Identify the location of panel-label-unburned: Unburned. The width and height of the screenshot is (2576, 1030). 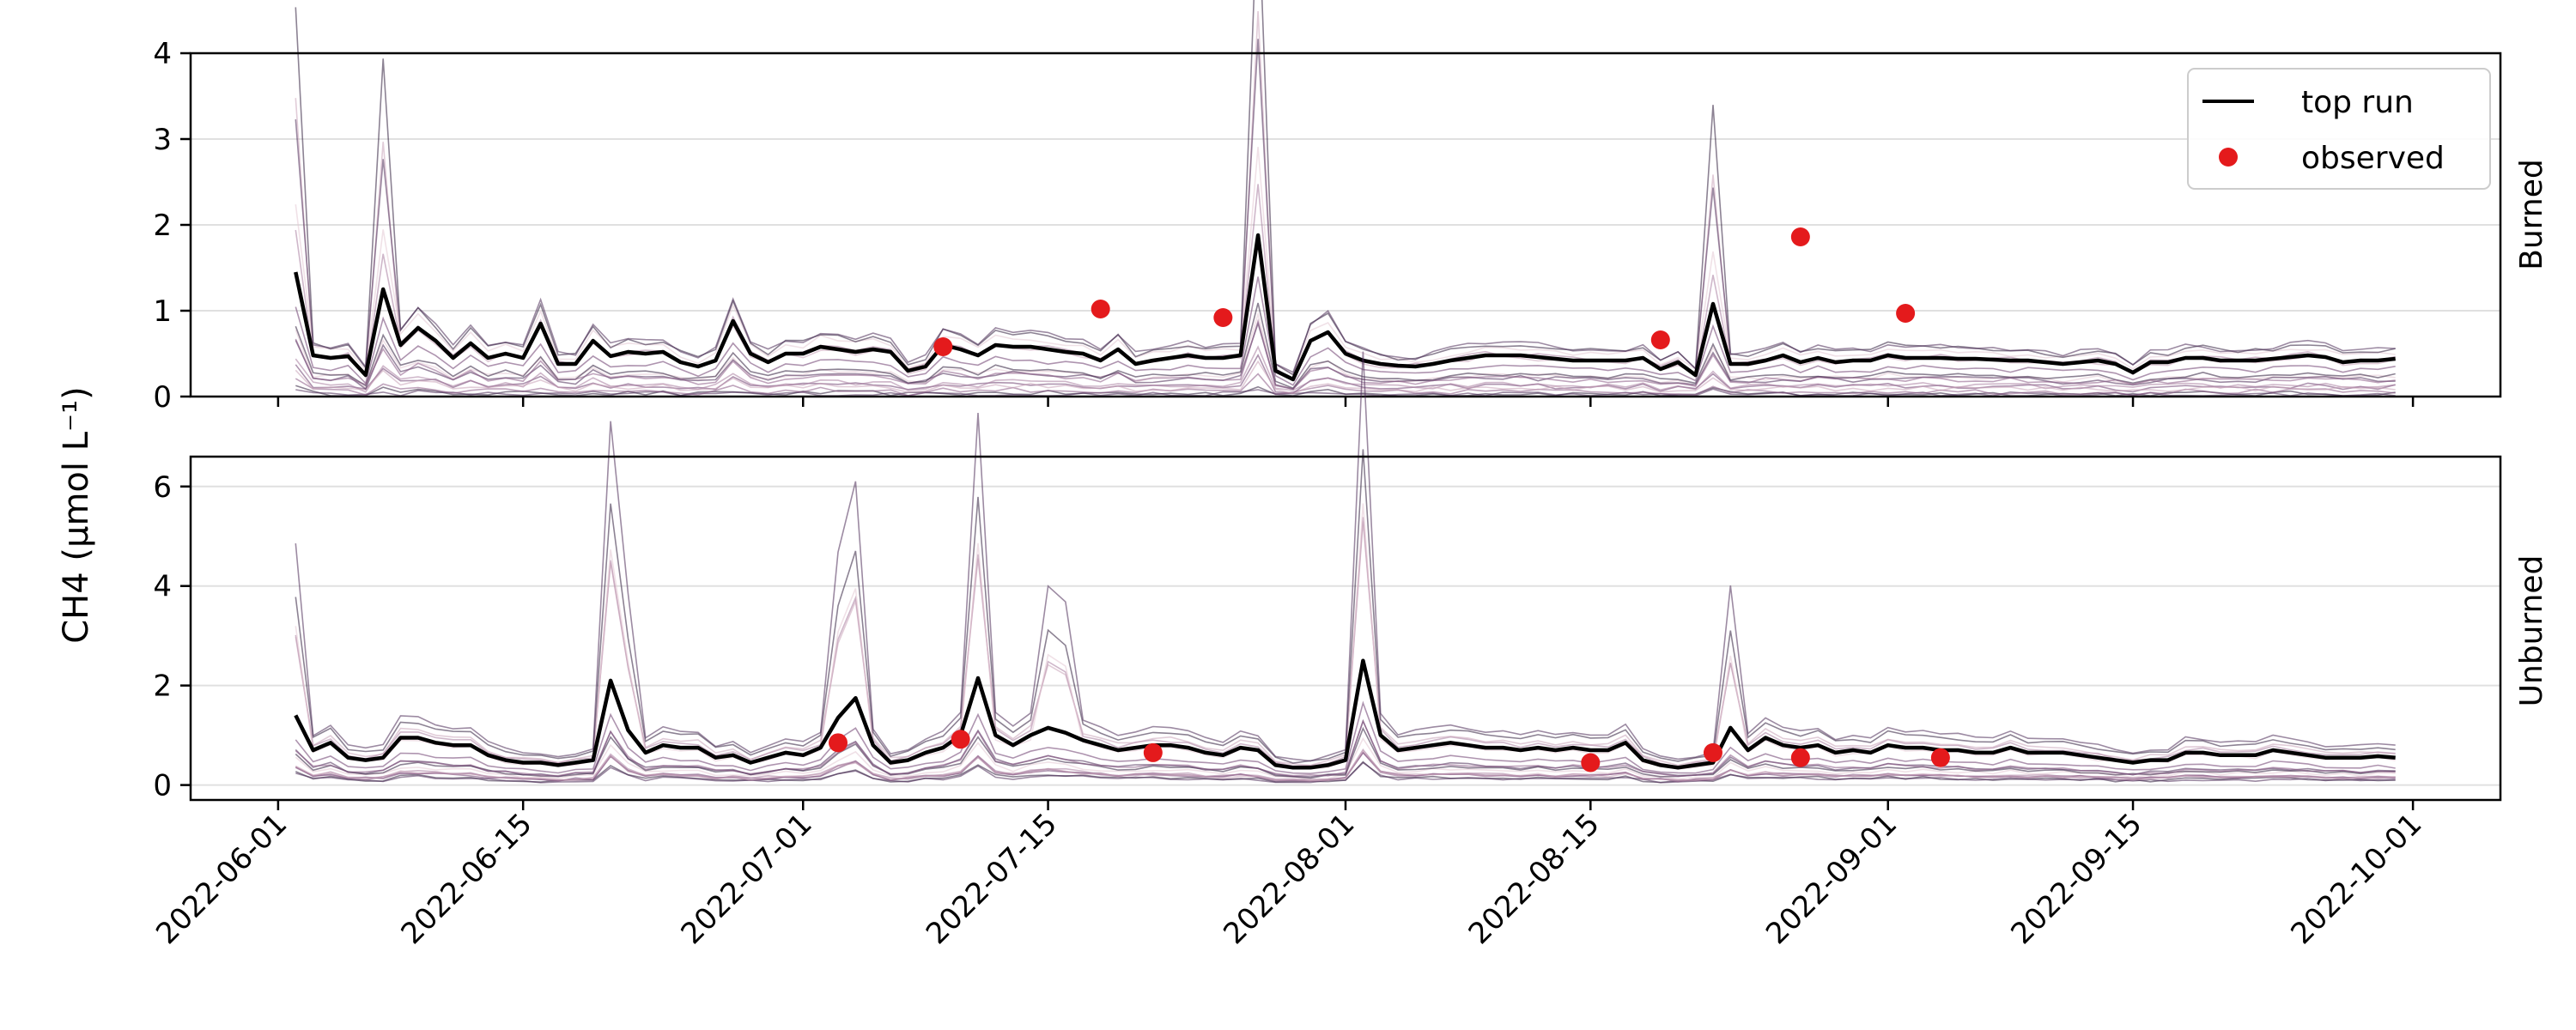
(2531, 631).